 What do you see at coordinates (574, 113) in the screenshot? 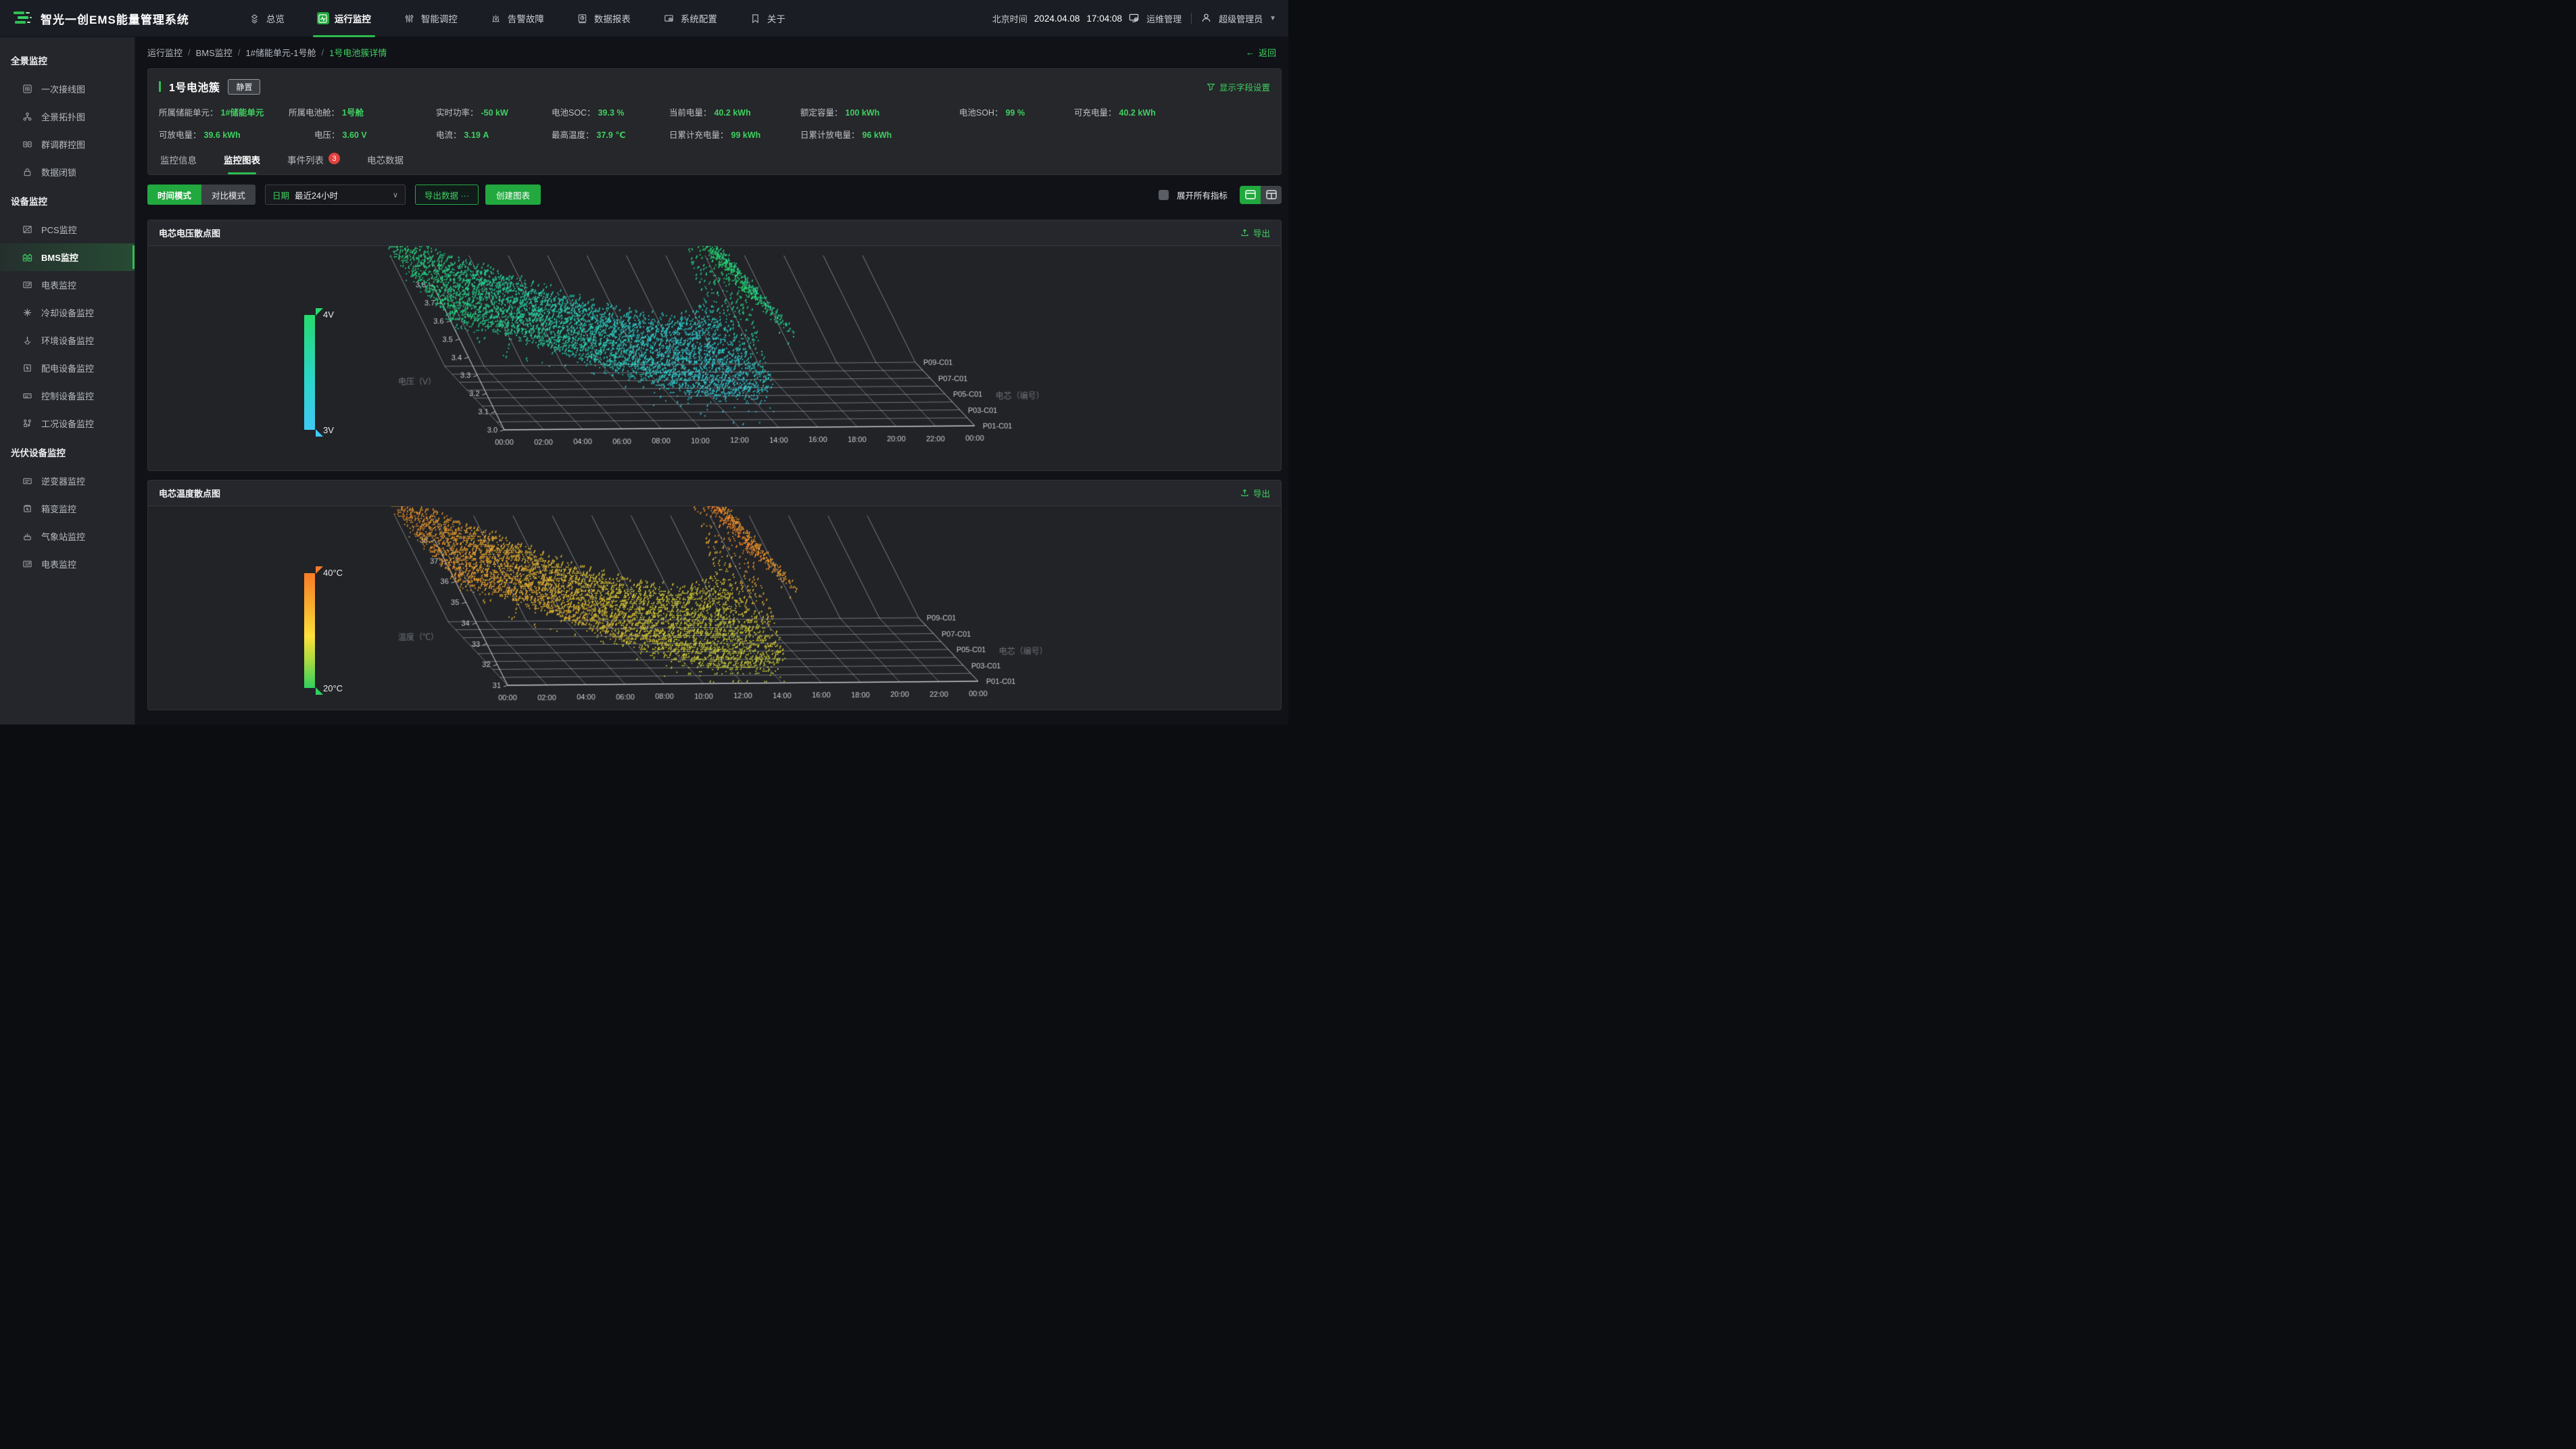
I see `stat-label: 电池SOC：` at bounding box center [574, 113].